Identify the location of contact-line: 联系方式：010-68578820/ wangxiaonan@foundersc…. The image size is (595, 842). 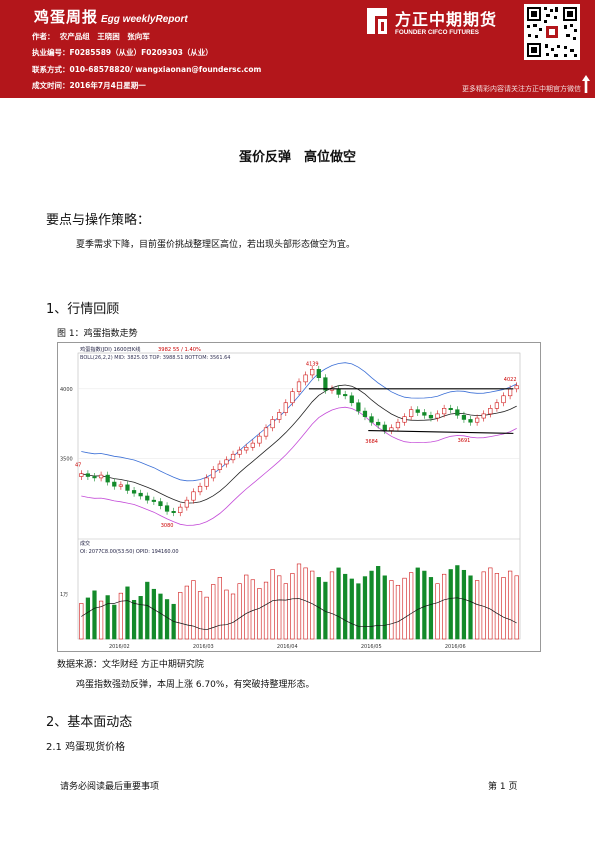
(146, 69).